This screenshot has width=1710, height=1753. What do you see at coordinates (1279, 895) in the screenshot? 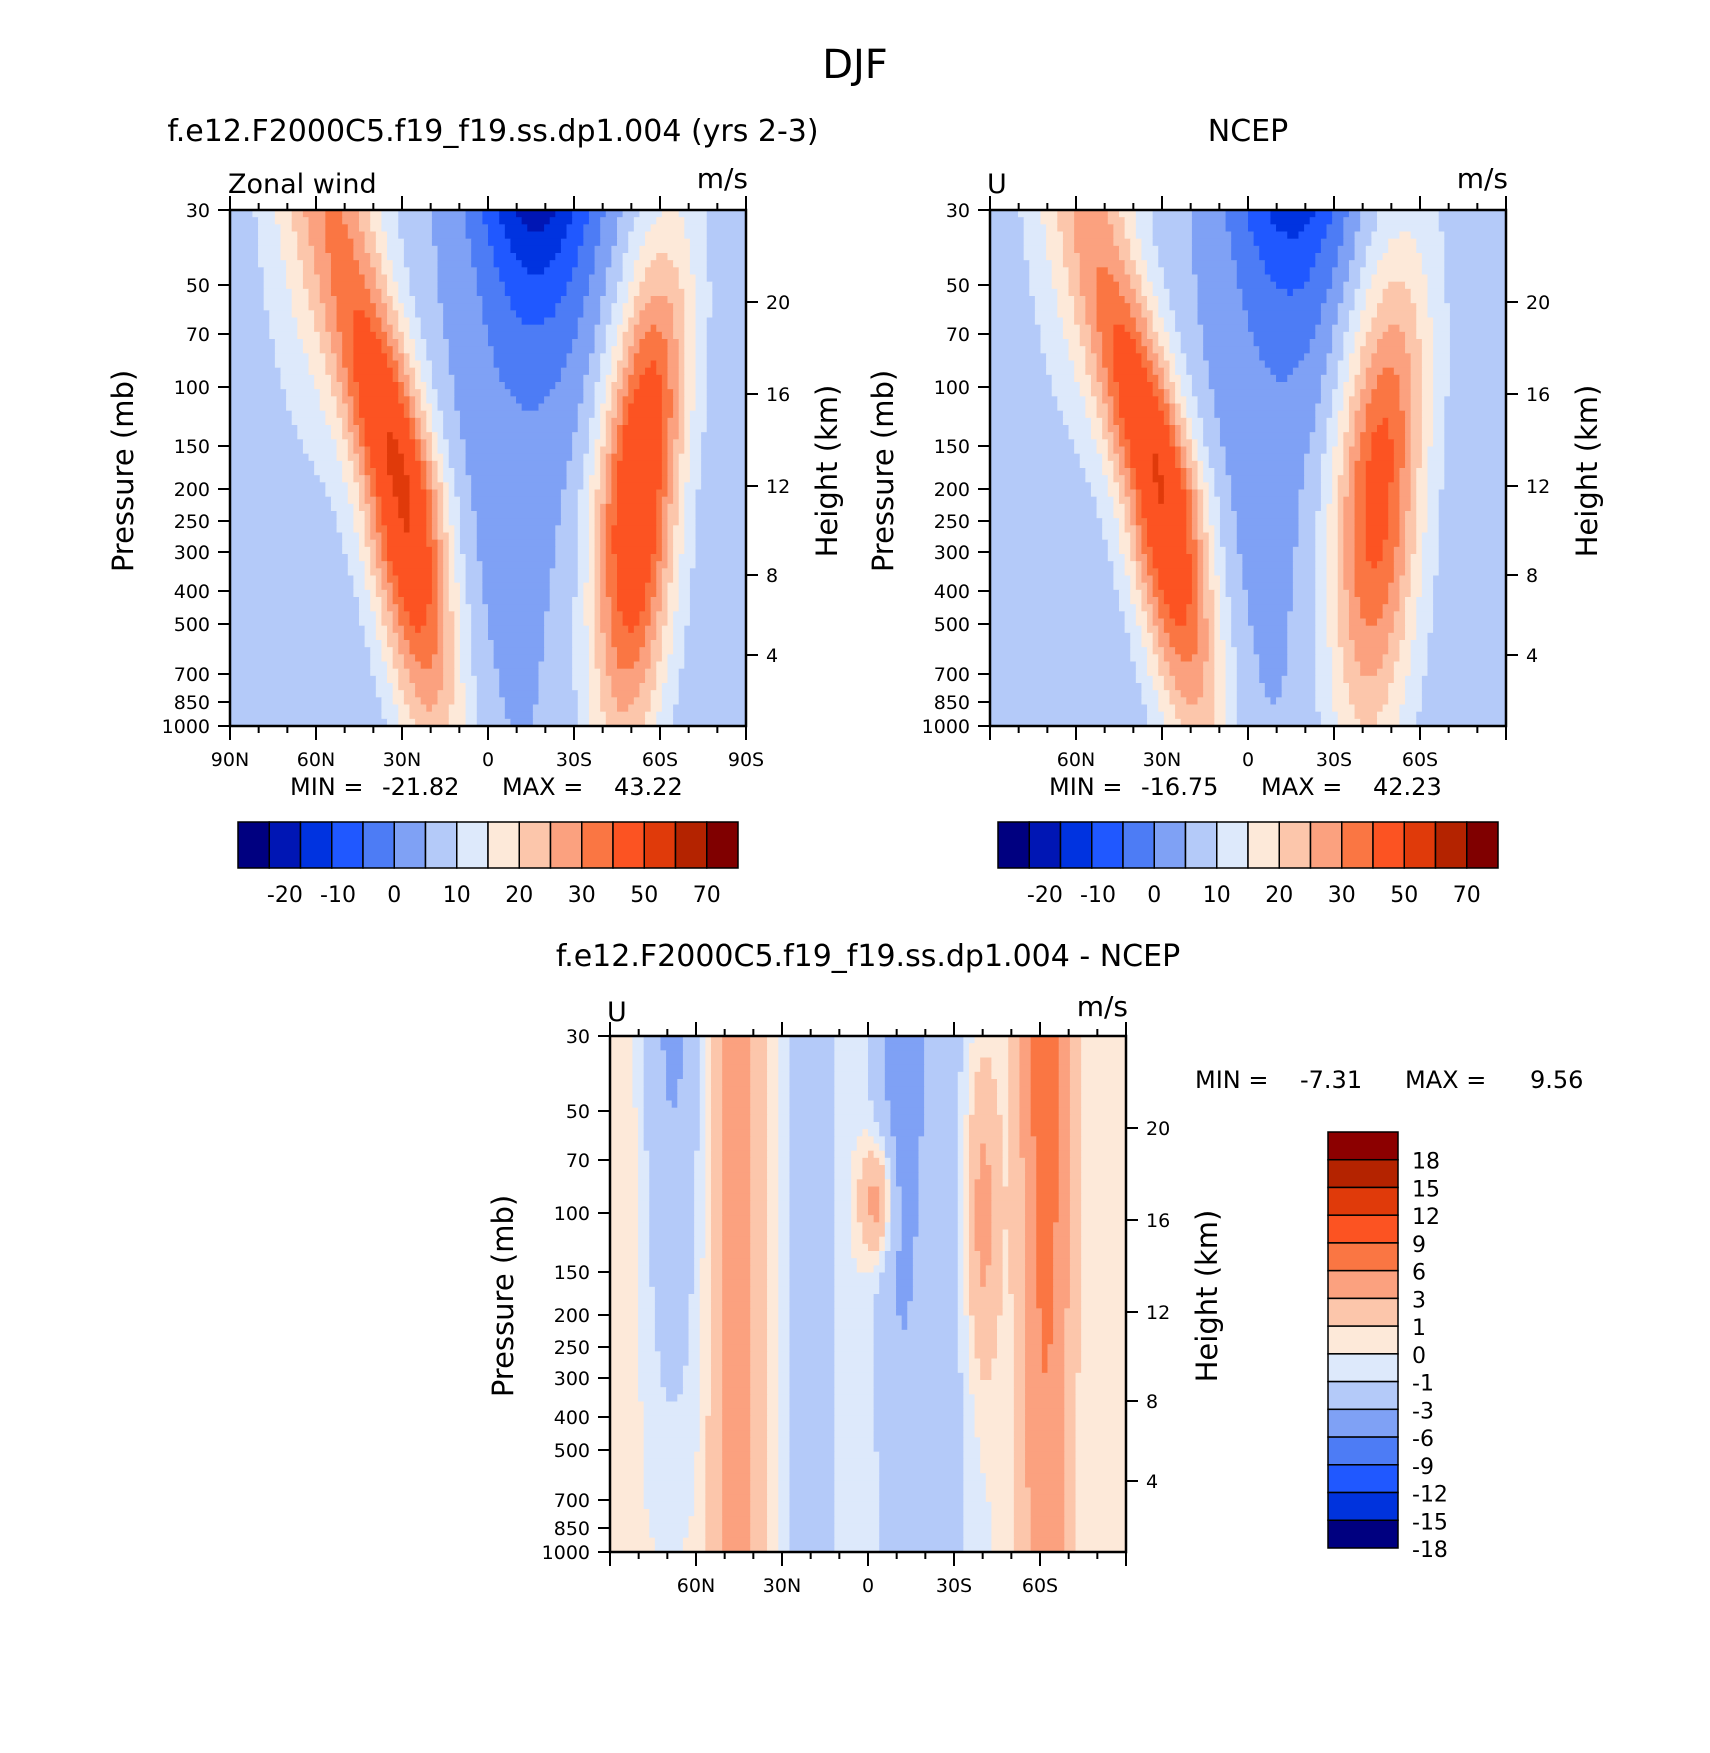
I see `ncep-colorbar-label: 20` at bounding box center [1279, 895].